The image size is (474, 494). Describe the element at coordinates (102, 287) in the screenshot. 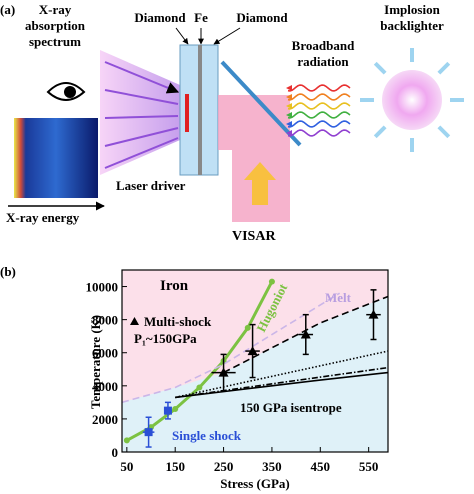

I see `y-tick-label: 10000` at that location.